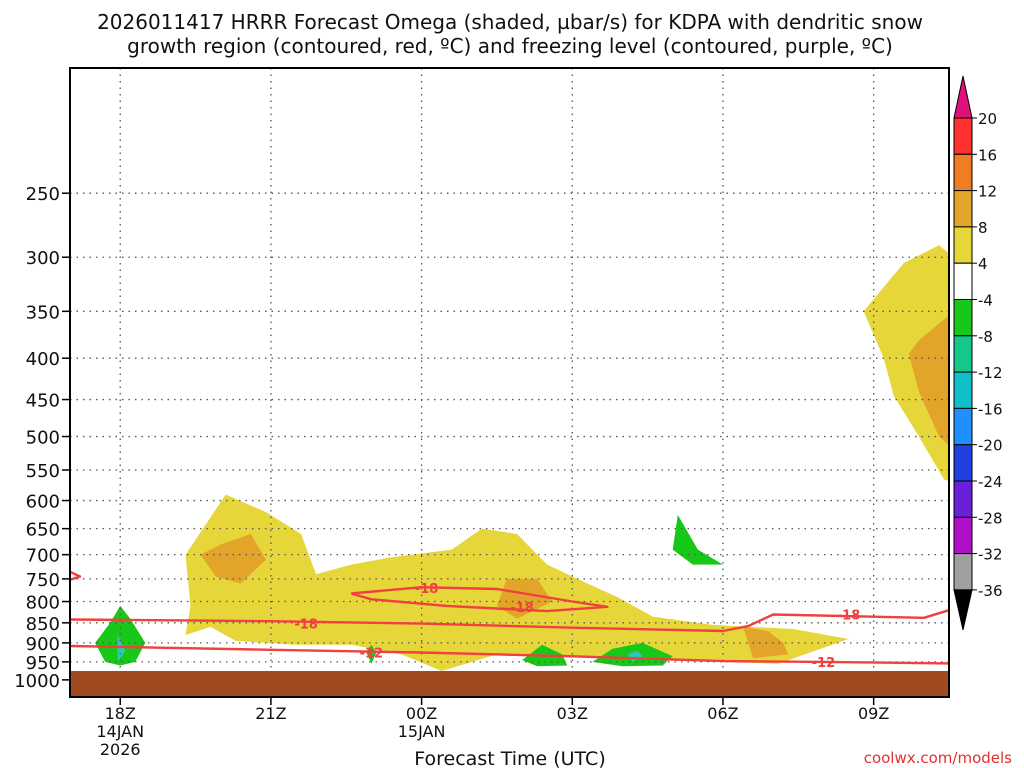  Describe the element at coordinates (37, 681) in the screenshot. I see `y-tick-label-1000: 1000` at that location.